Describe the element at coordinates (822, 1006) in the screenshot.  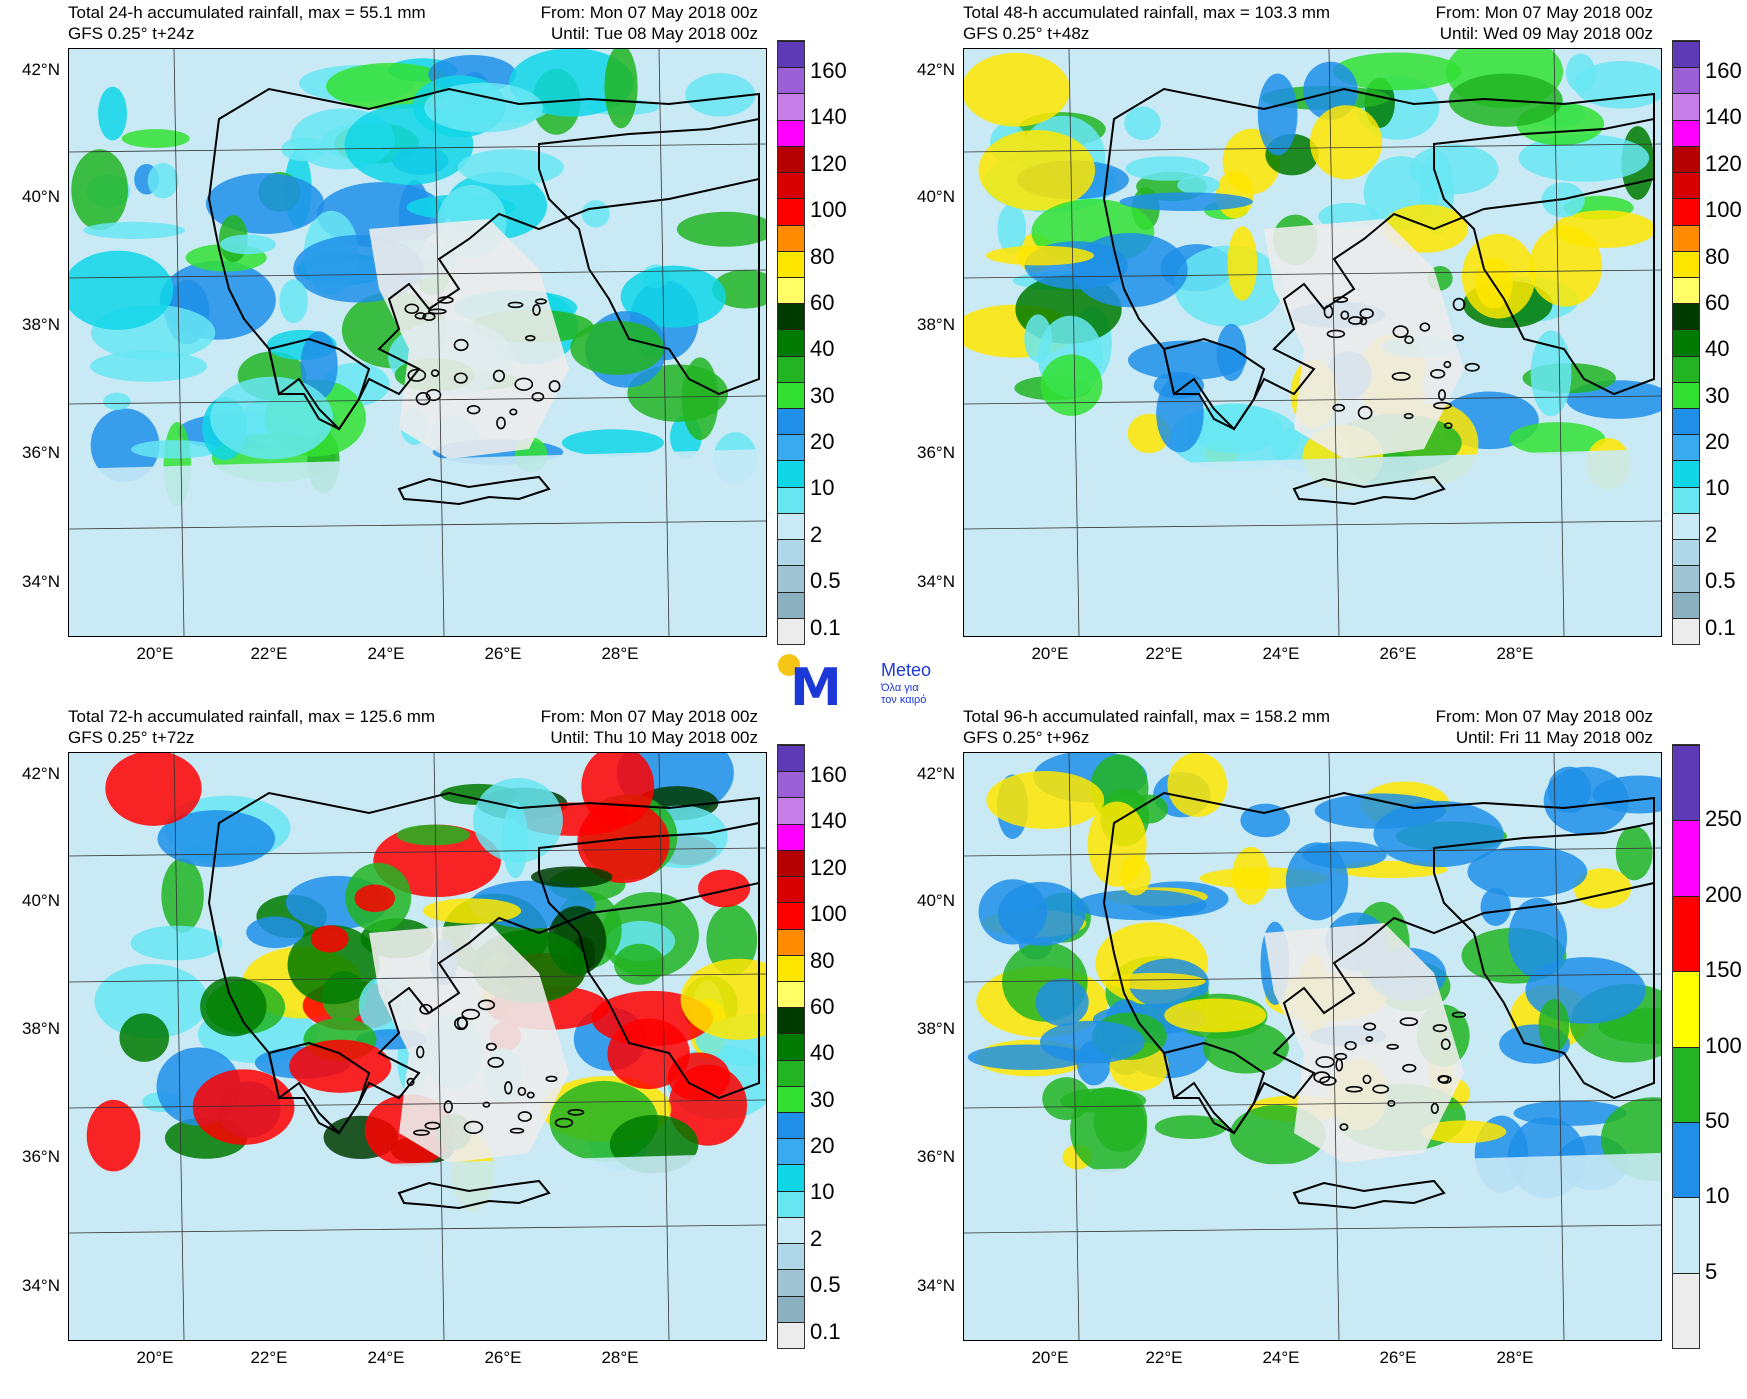
I see `colorbar-label: 60` at that location.